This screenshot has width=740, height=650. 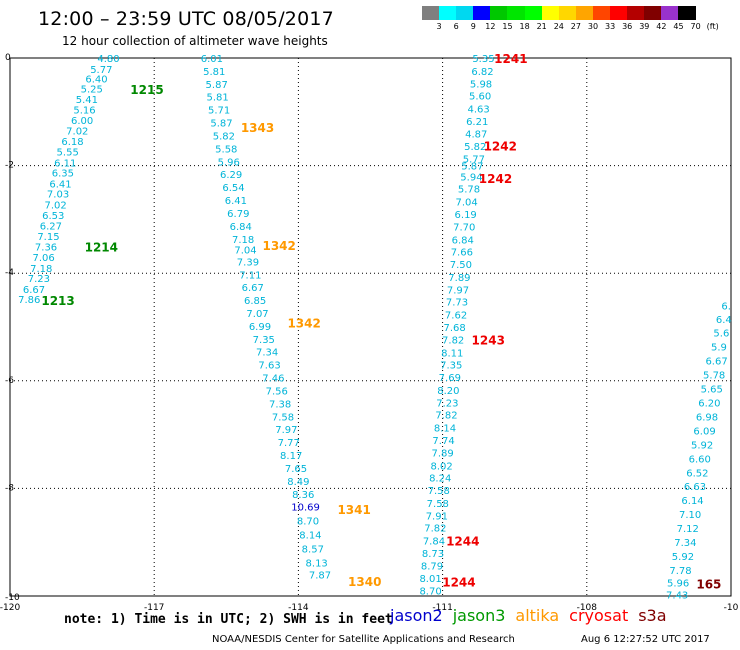 I want to click on scale-label: 36, so click(x=627, y=26).